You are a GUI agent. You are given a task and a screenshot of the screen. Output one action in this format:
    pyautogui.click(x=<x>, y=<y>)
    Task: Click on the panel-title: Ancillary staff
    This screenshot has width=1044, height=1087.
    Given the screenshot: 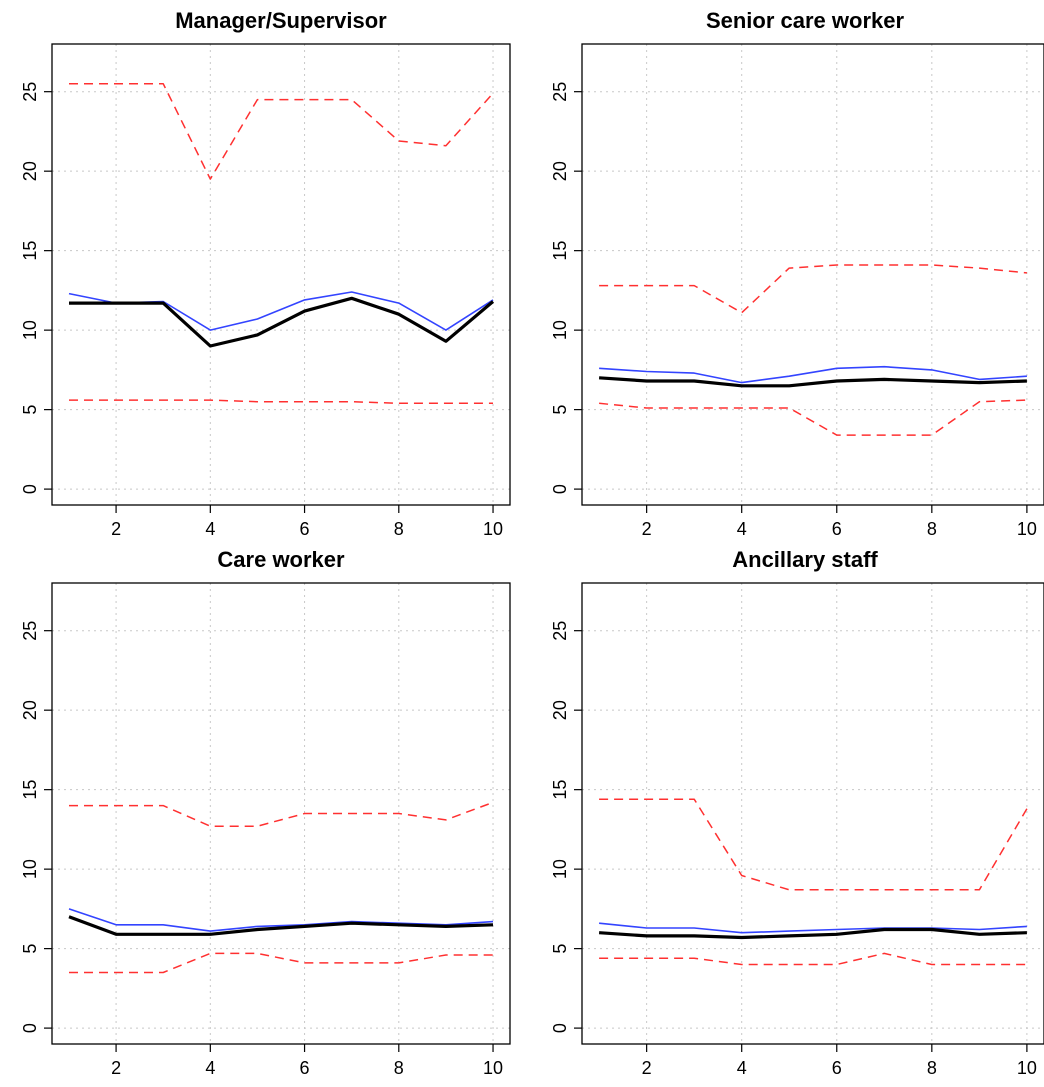 What is the action you would take?
    pyautogui.click(x=805, y=559)
    